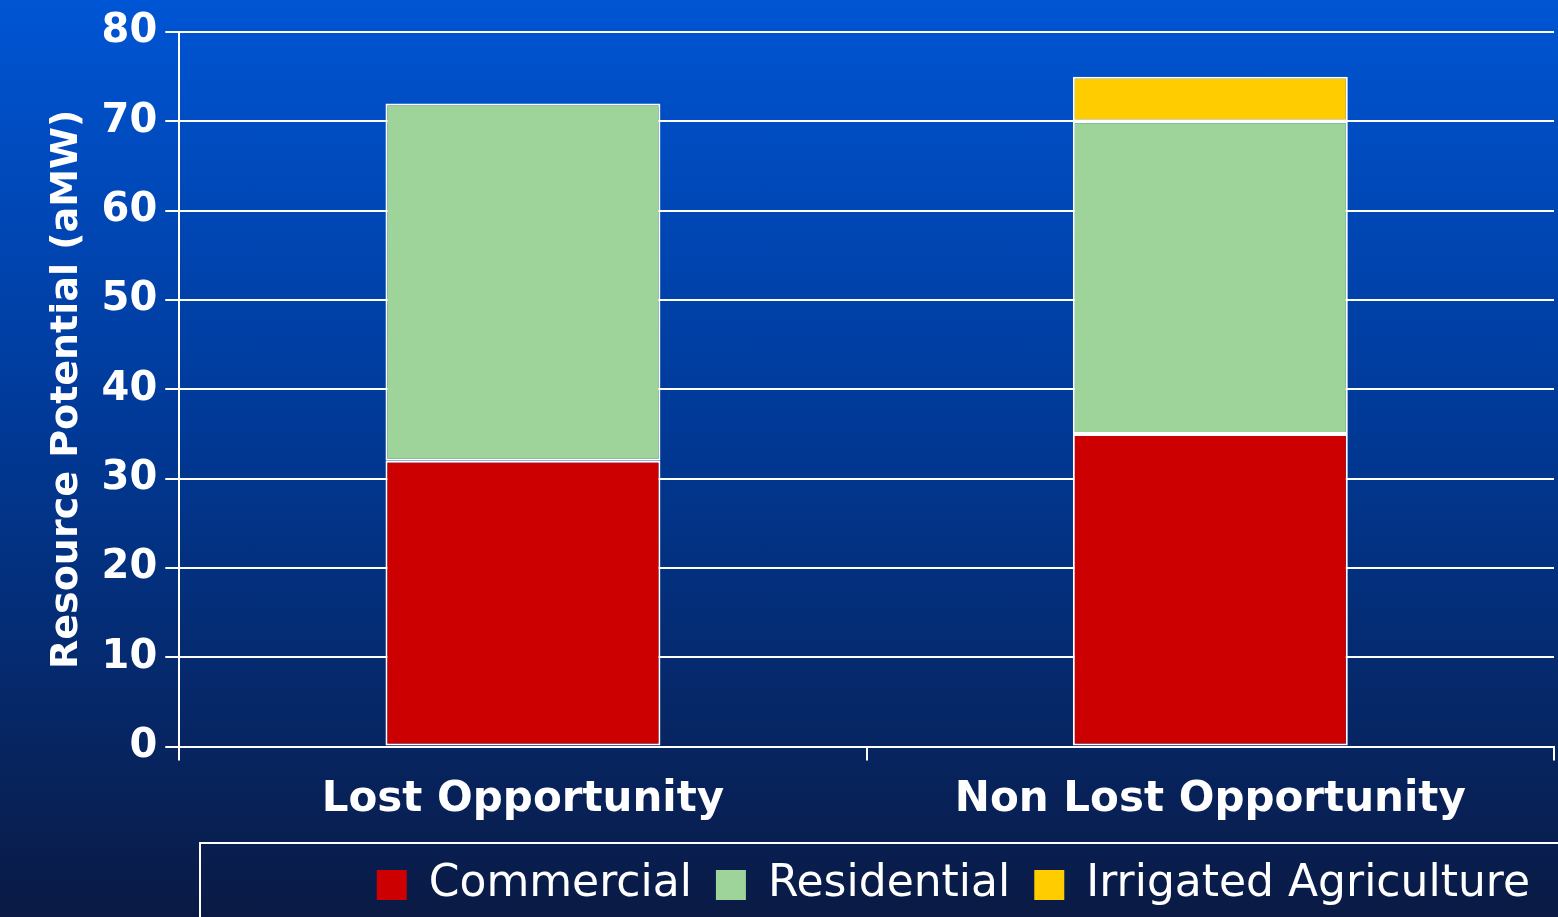 The height and width of the screenshot is (917, 1558). What do you see at coordinates (523, 796) in the screenshot?
I see `x-tick-label: Lost Opportunity` at bounding box center [523, 796].